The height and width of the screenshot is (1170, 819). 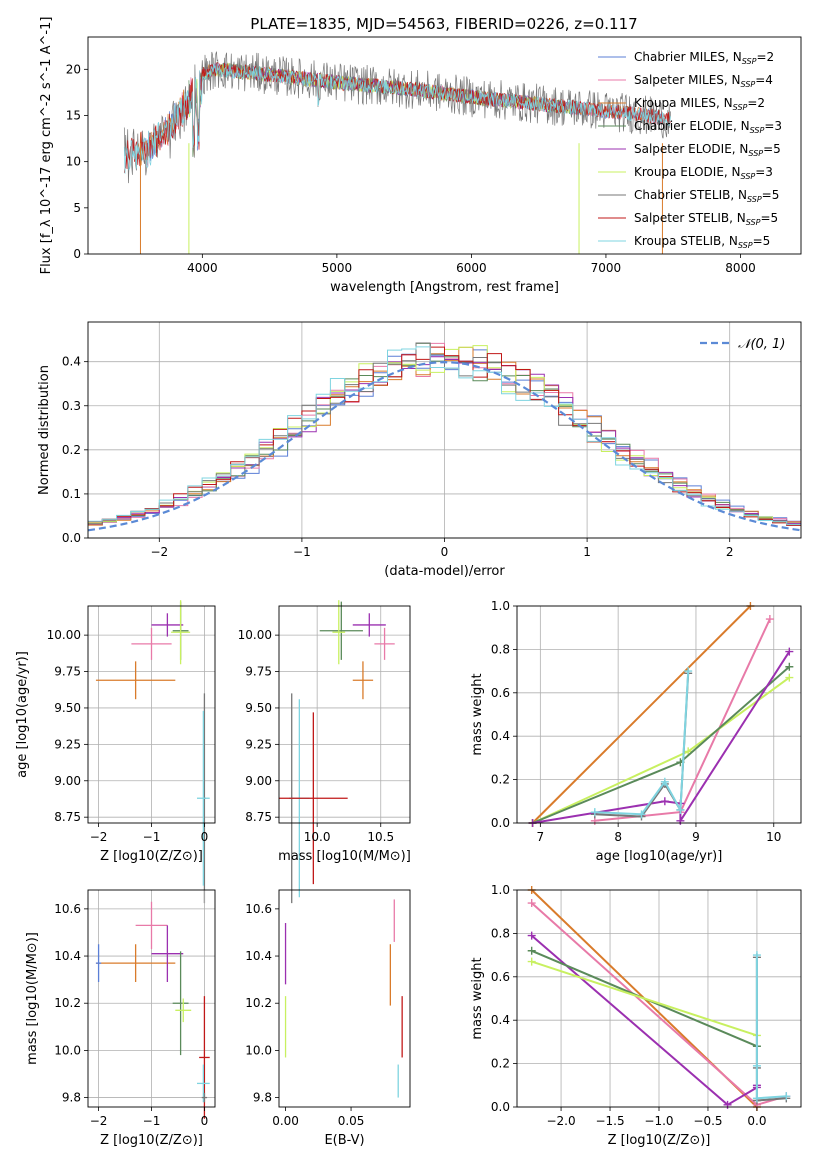 I want to click on legend-label: Kroupa MILES, NSSP=2, so click(x=699, y=104).